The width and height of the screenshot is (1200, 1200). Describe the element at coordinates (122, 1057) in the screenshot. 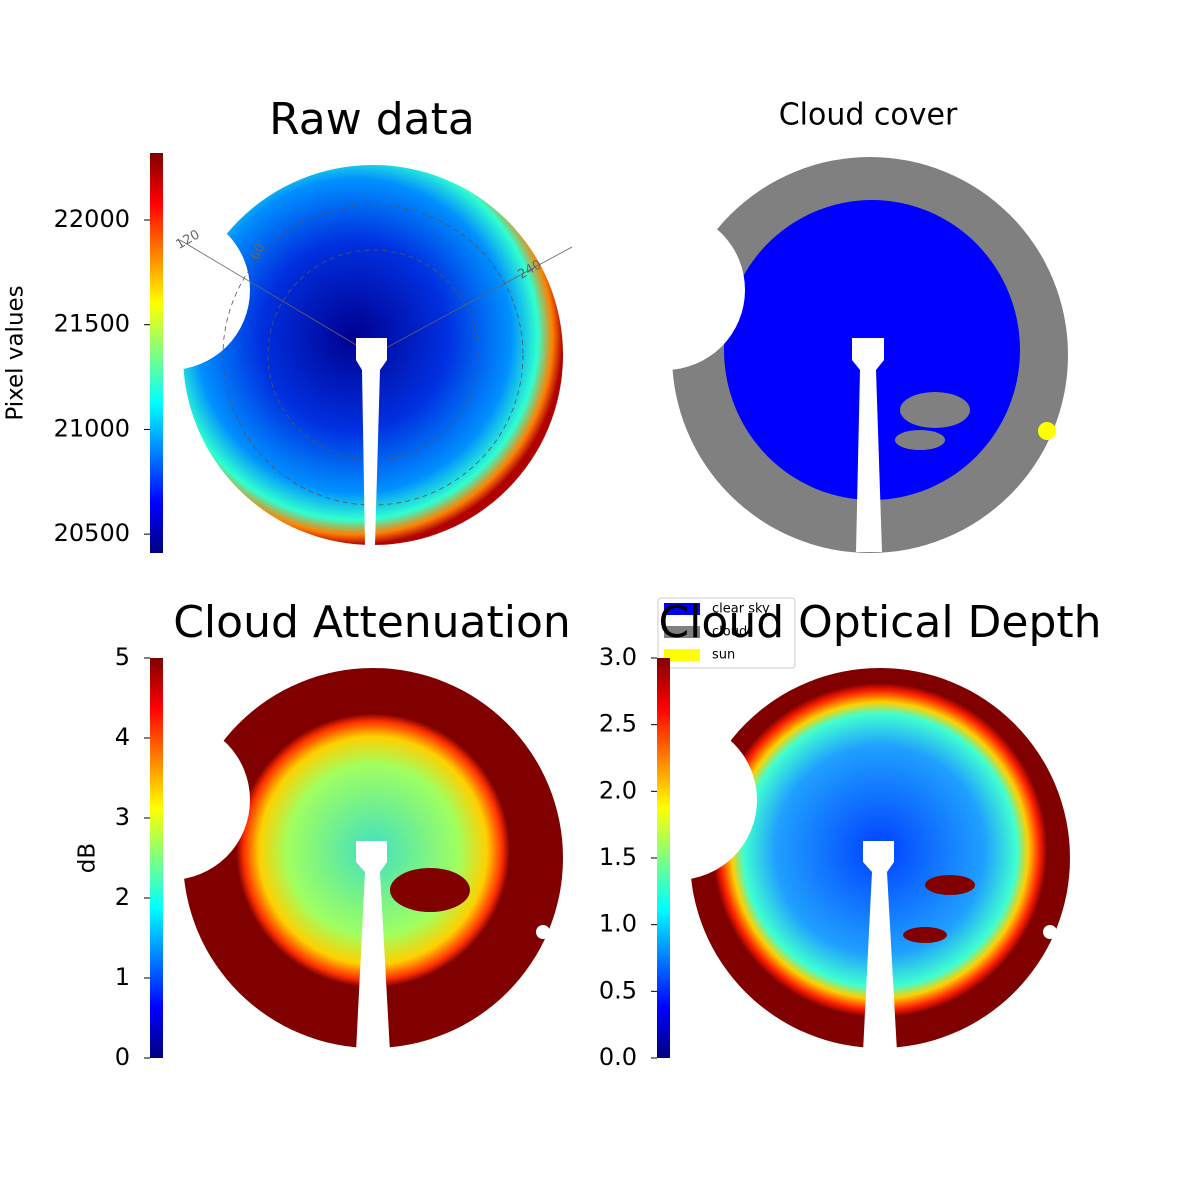

I see `colorbar-tick-label: 0` at that location.